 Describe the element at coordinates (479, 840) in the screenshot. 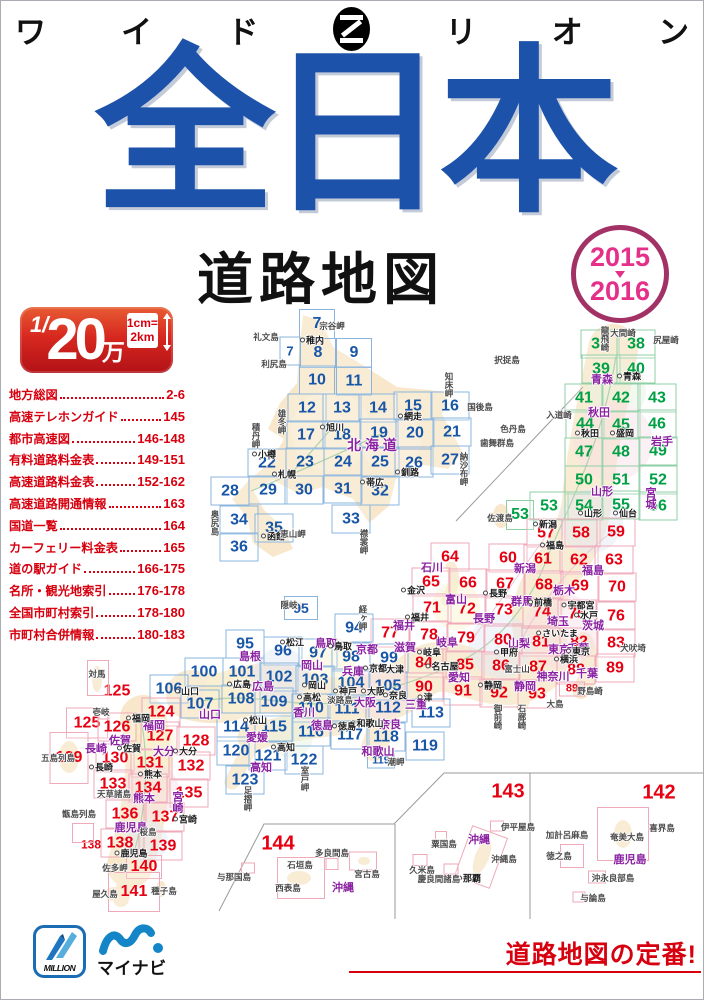

I see `map-label-pref: 沖縄` at that location.